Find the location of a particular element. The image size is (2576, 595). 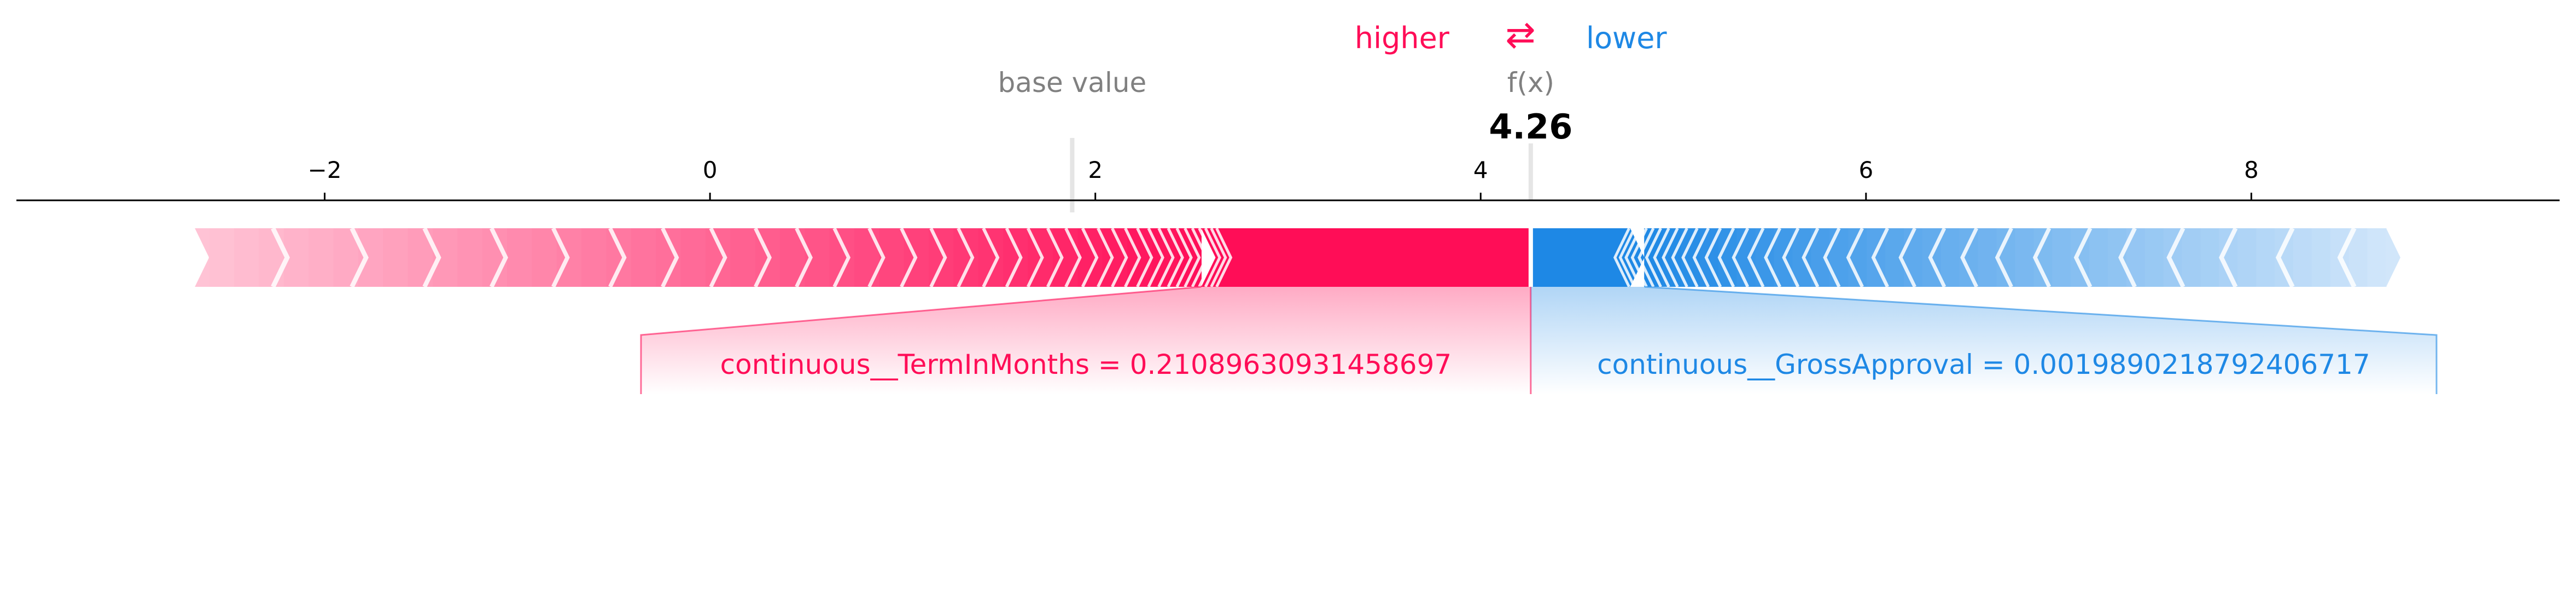

base-value-marker: base value is located at coordinates (1072, 139).